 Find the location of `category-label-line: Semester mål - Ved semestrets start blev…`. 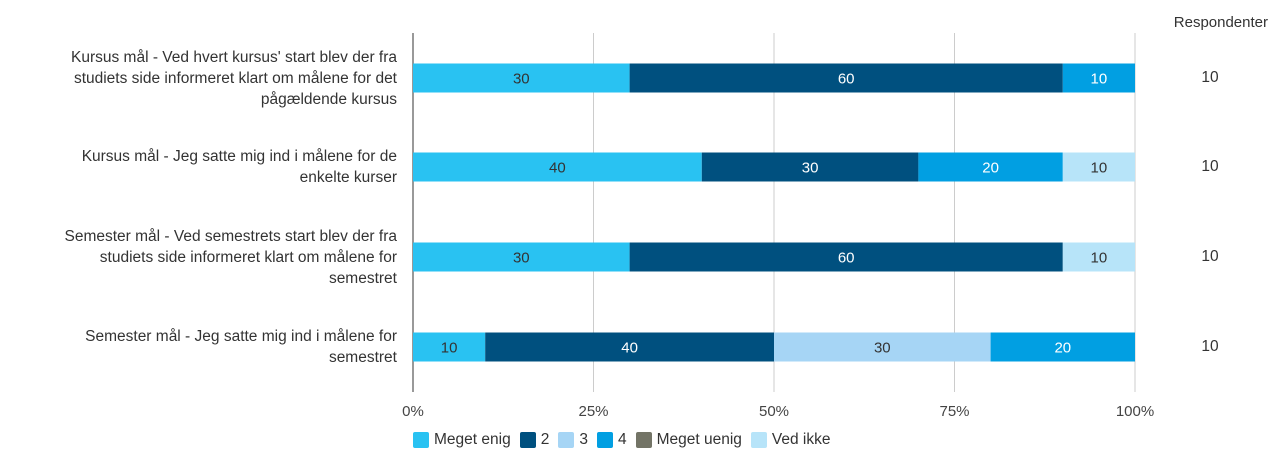

category-label-line: Semester mål - Ved semestrets start blev… is located at coordinates (230, 236).